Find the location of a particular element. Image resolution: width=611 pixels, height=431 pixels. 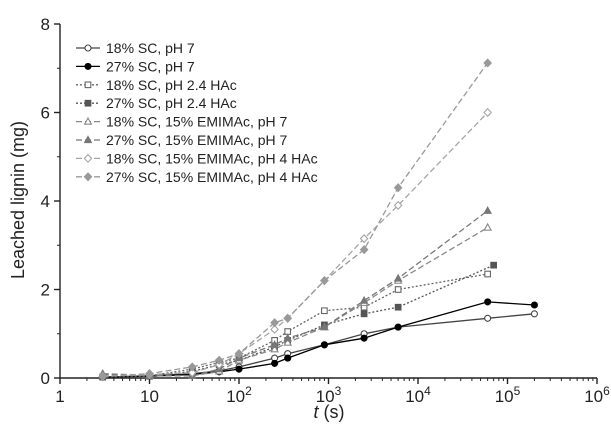

legend-item-1: 18% SC, pH 7 is located at coordinates (135, 48).